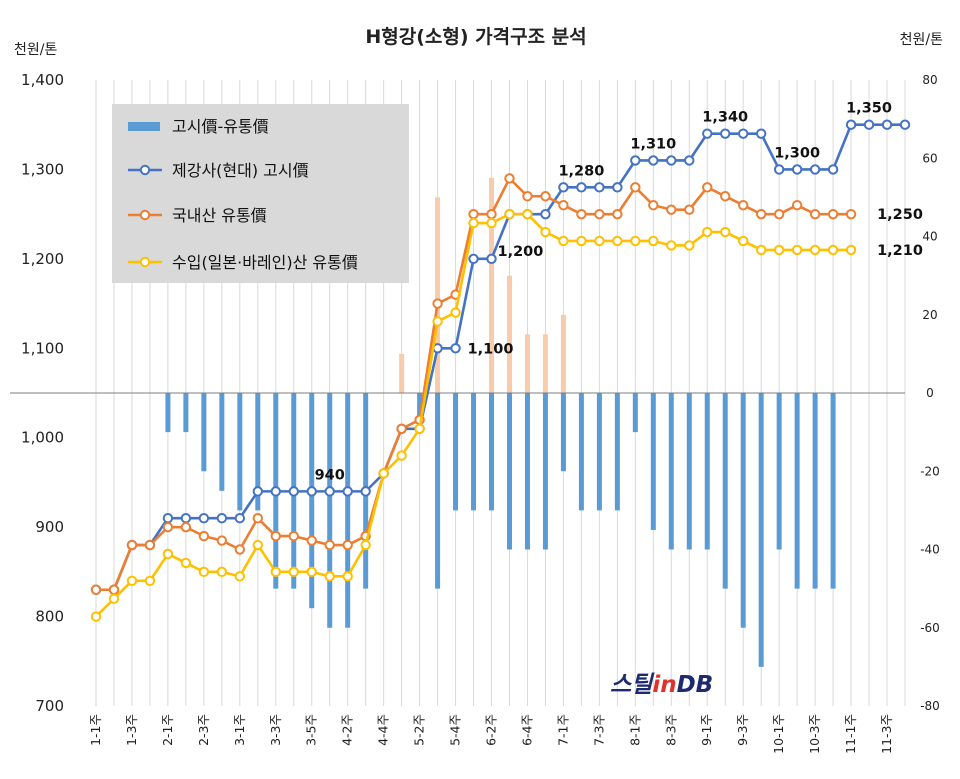  Describe the element at coordinates (634, 730) in the screenshot. I see `x-tick-label: 8-1주` at that location.